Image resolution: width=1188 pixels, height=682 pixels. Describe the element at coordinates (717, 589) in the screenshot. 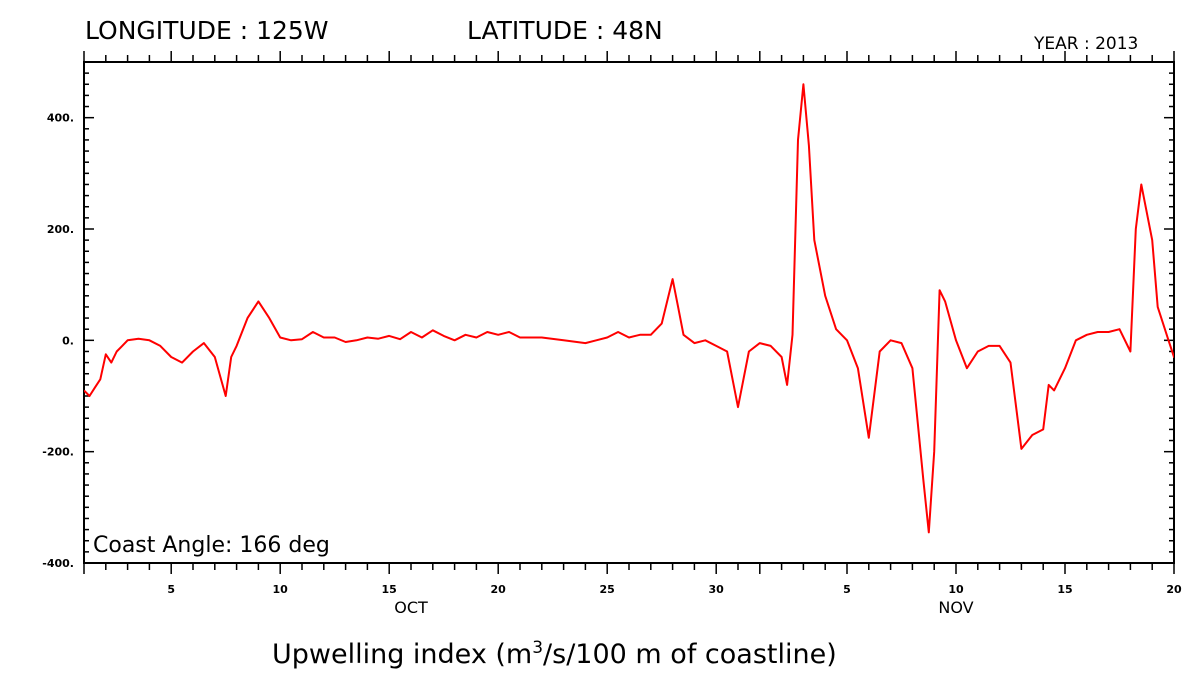

I see `x-tick-label: 30` at that location.